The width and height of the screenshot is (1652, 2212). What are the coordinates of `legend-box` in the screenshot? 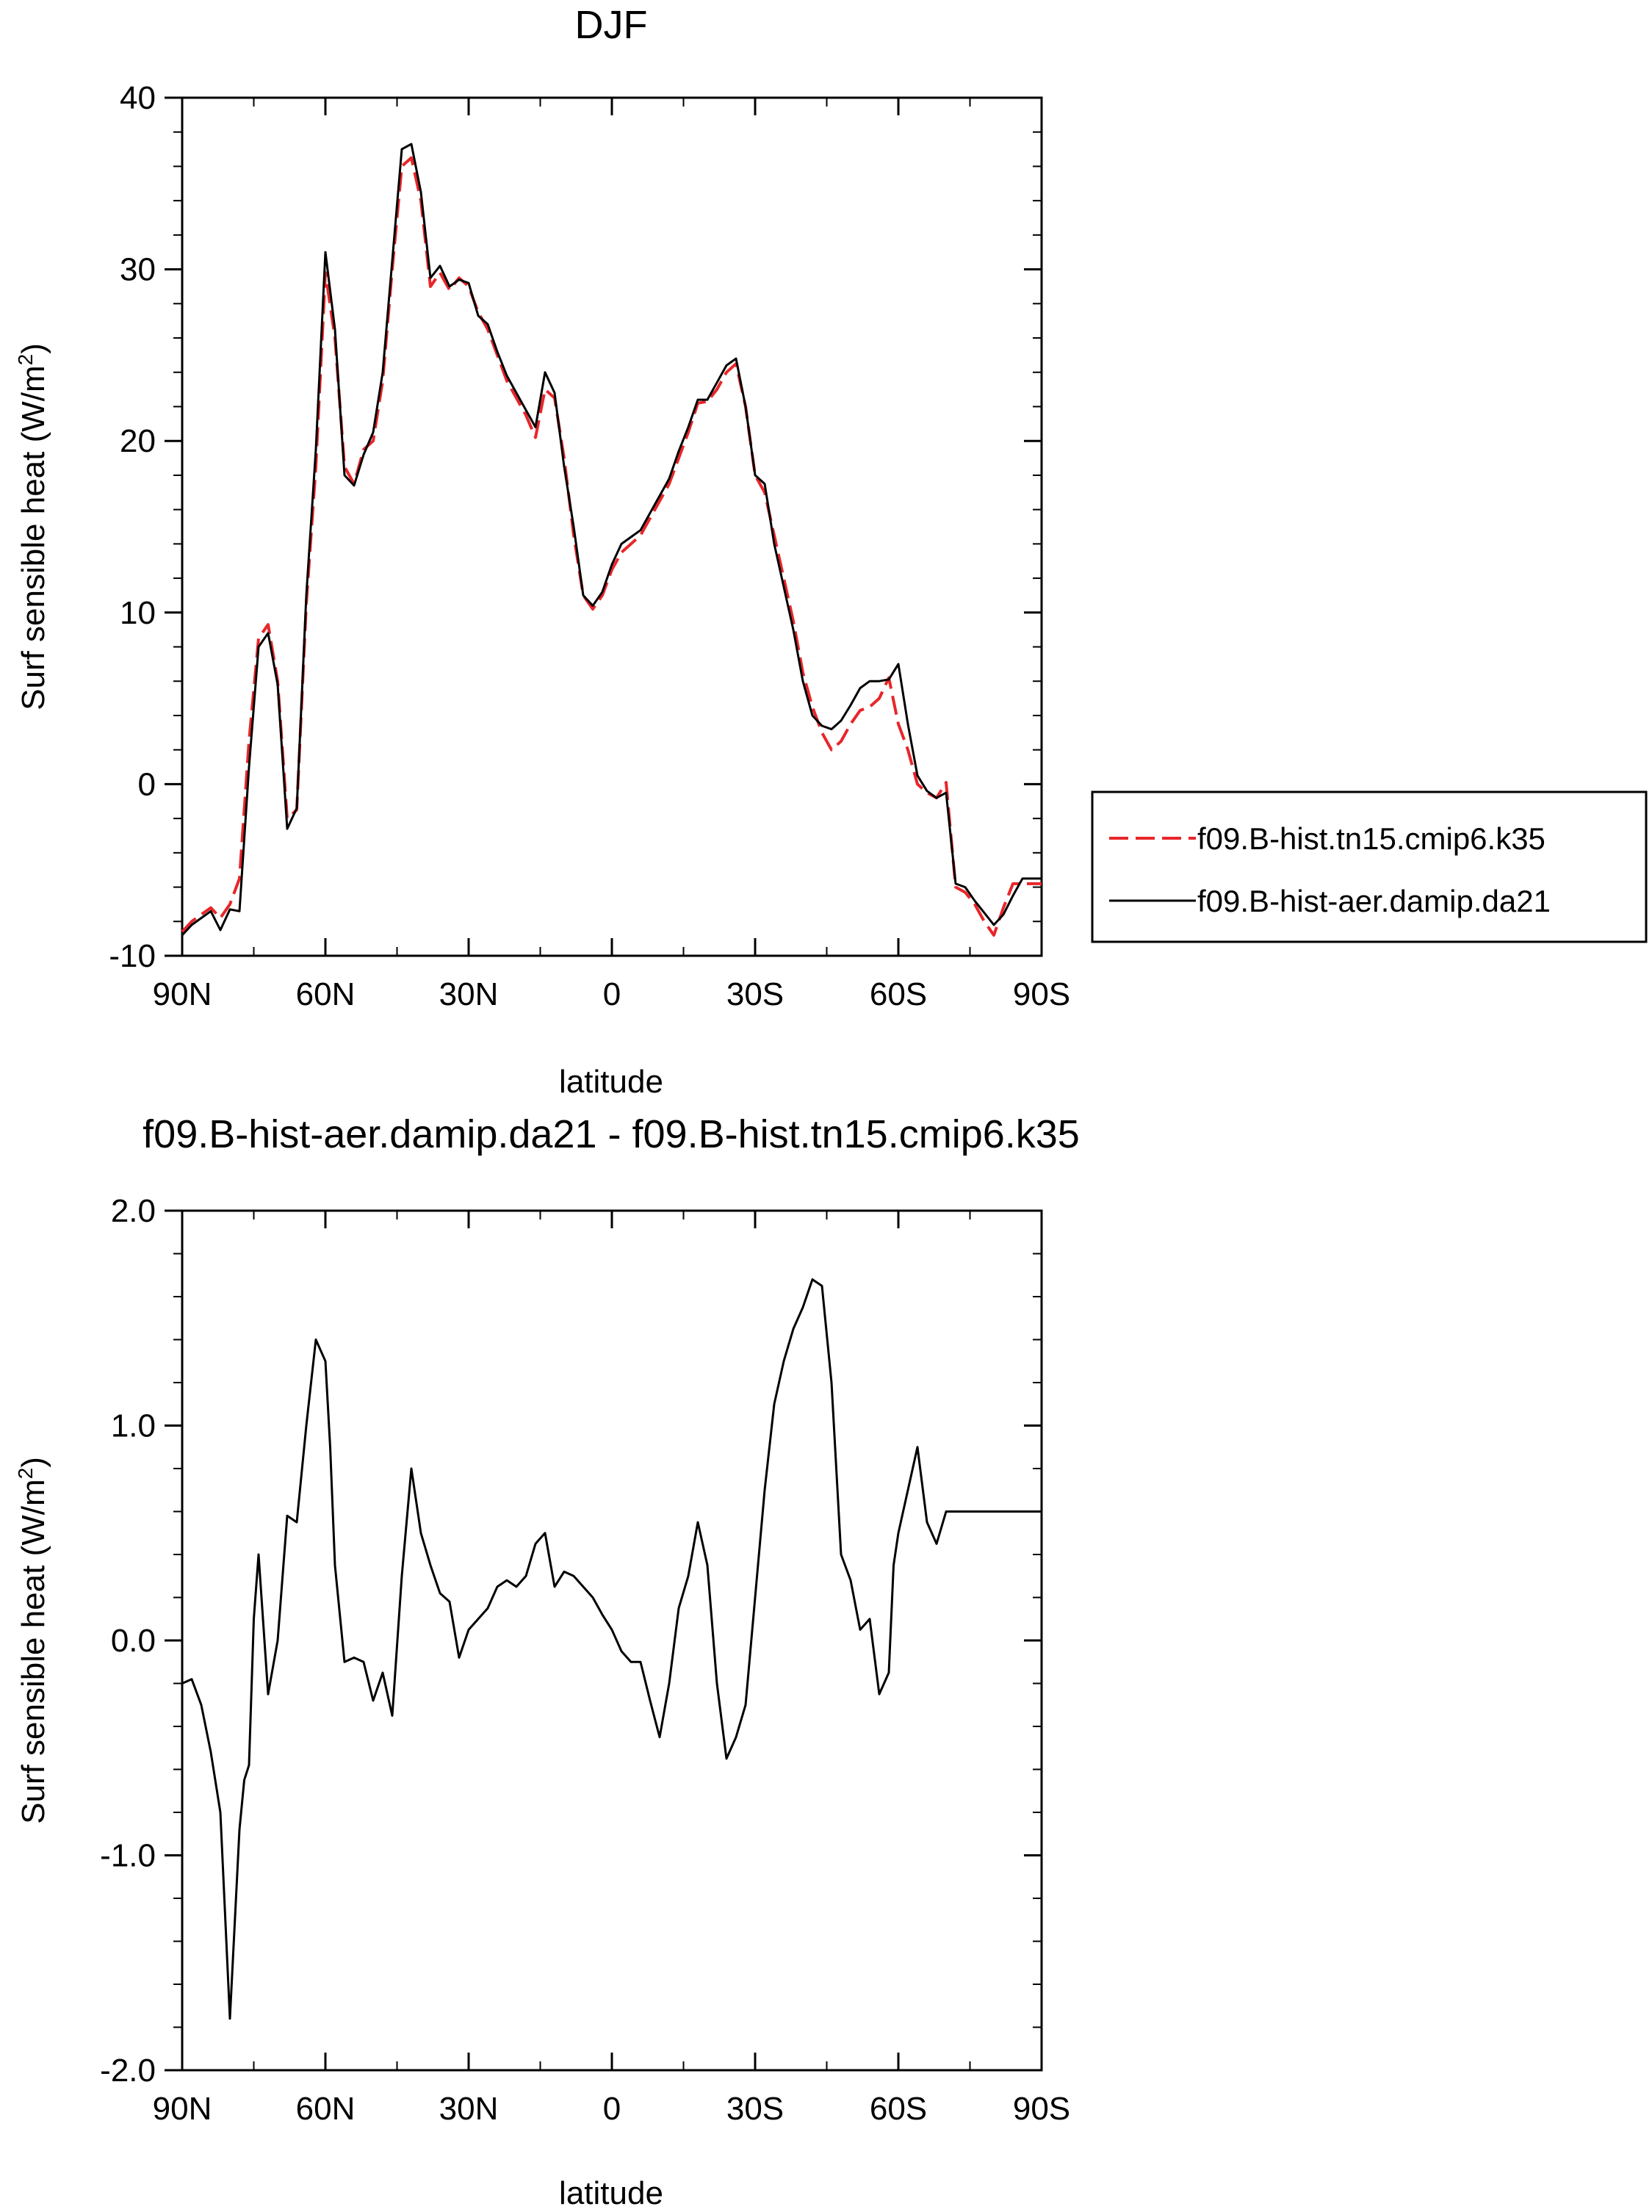 It's located at (1369, 866).